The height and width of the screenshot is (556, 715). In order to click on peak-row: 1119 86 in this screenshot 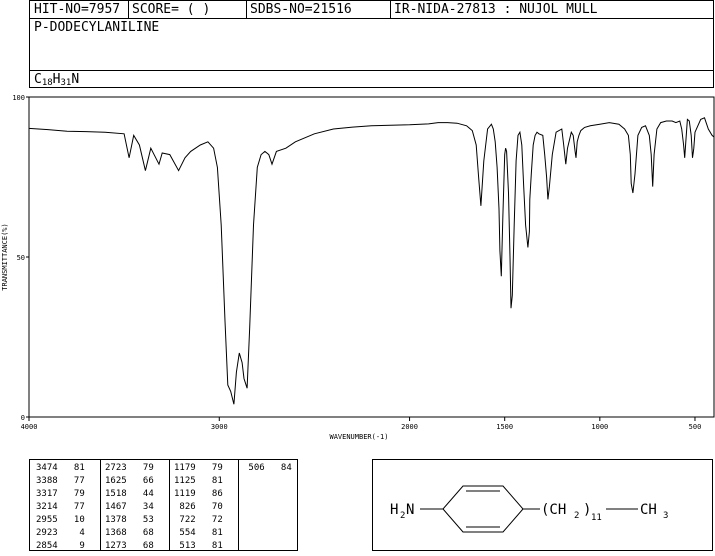, I will do `click(198, 494)`.